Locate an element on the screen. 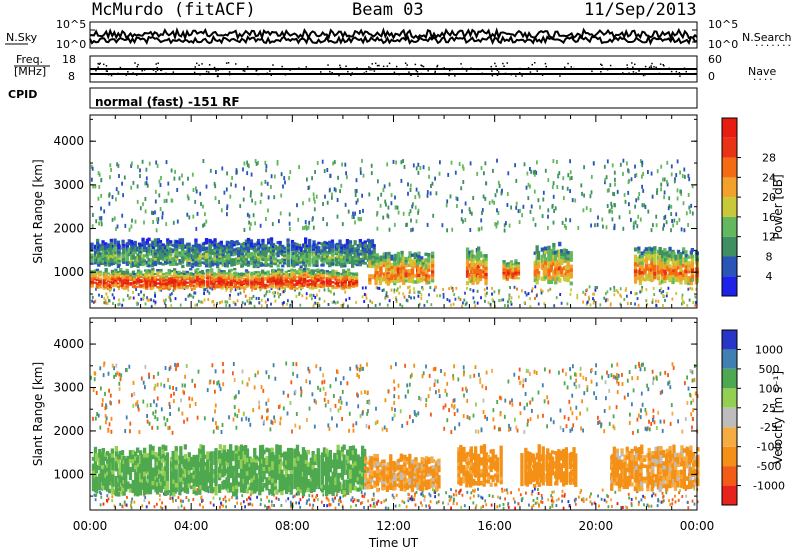 The width and height of the screenshot is (800, 554). station-title: McMurdo (fitACF) is located at coordinates (174, 10).